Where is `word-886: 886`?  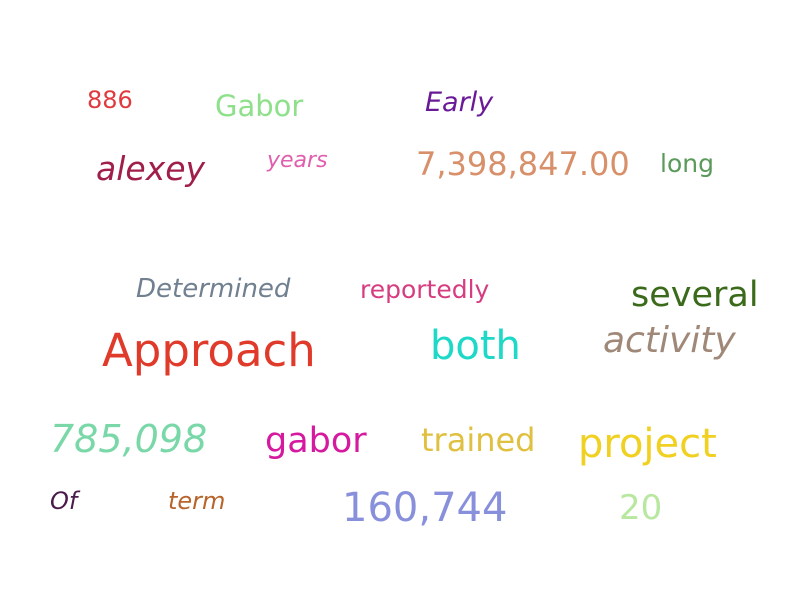 word-886: 886 is located at coordinates (110, 100).